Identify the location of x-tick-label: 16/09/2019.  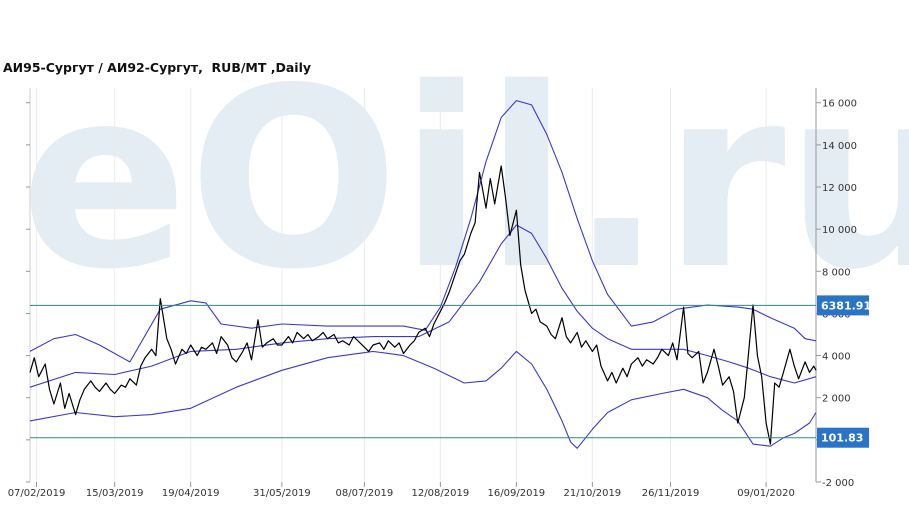
(517, 493).